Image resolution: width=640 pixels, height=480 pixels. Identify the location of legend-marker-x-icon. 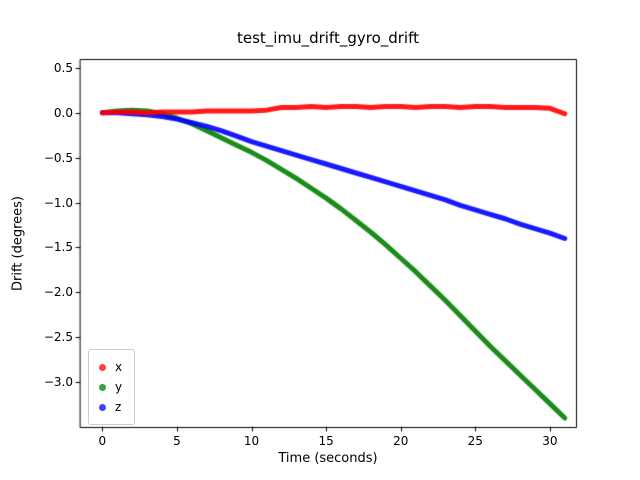
(102, 367).